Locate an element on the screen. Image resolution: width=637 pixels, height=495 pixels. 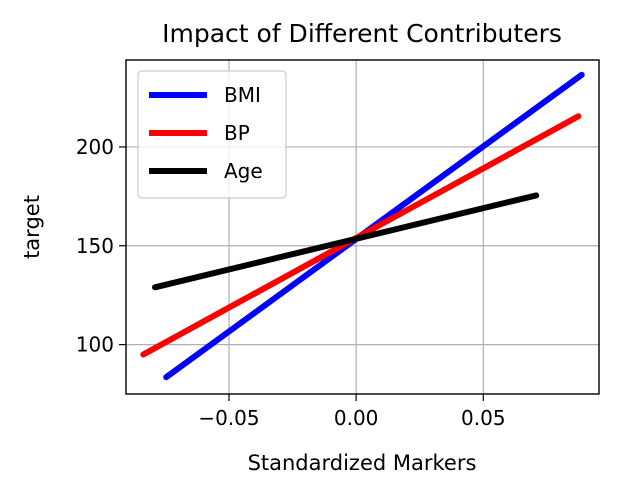
x-axis-ticks: −0.05 0.00 0.05 is located at coordinates (352, 412).